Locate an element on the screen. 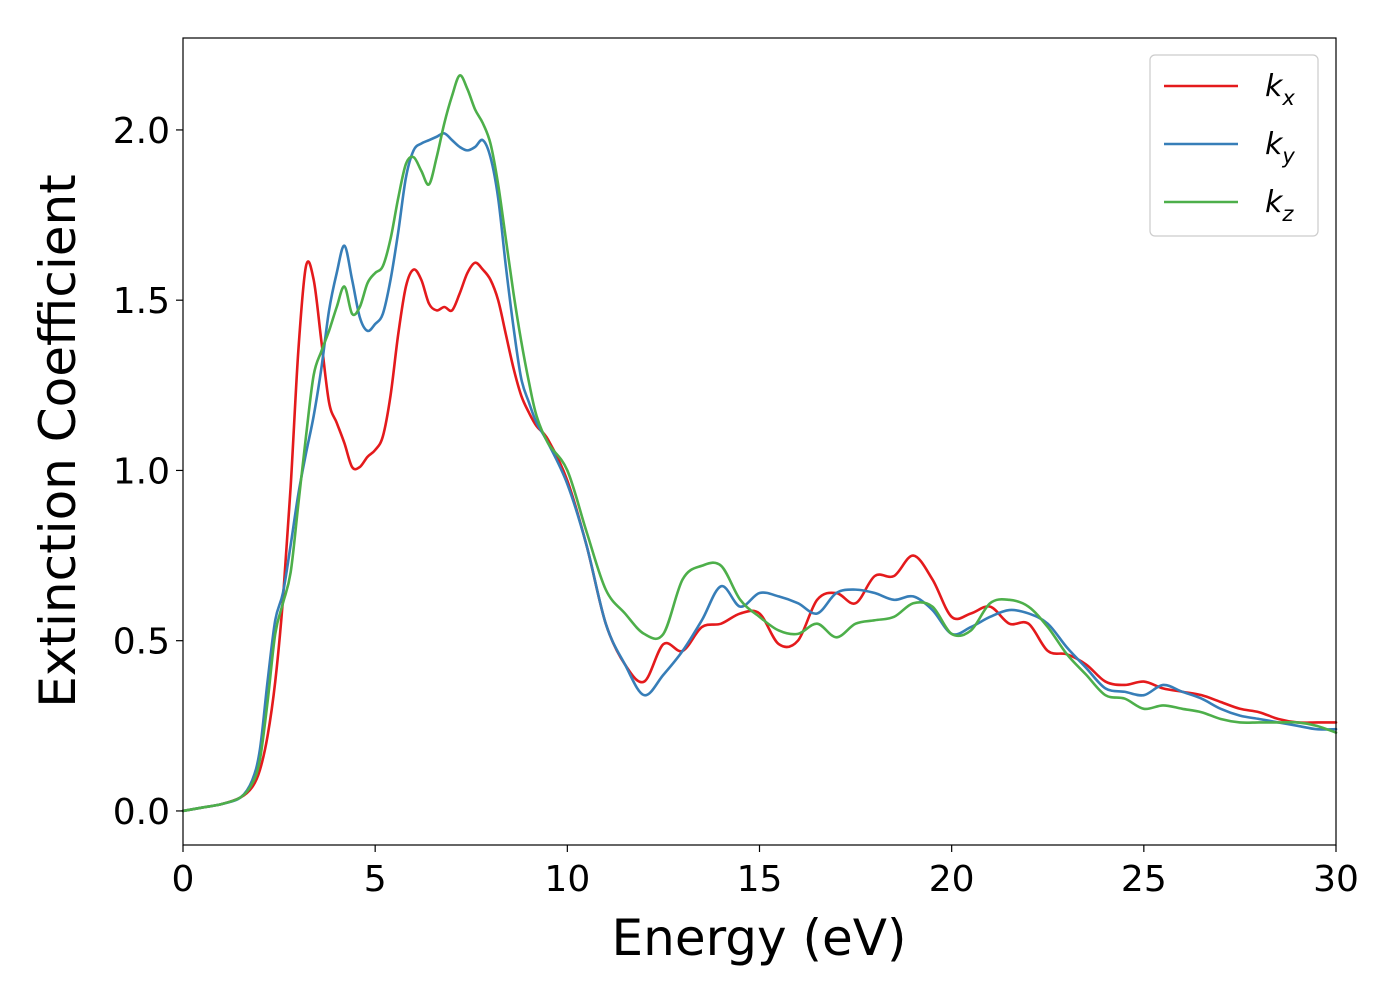 The height and width of the screenshot is (1000, 1400). x-tick-label: 0 is located at coordinates (183, 879).